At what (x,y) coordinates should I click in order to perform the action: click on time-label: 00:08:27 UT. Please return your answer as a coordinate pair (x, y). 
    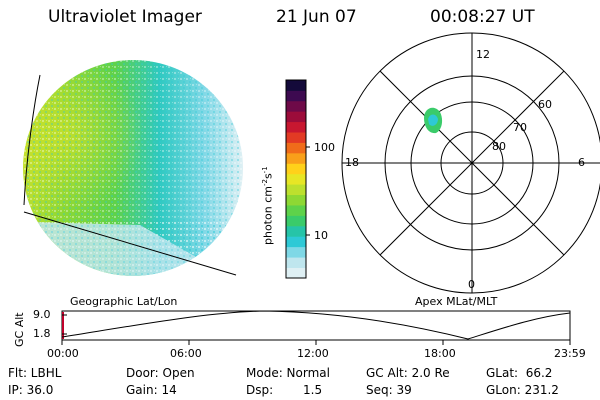
    Looking at the image, I should click on (482, 17).